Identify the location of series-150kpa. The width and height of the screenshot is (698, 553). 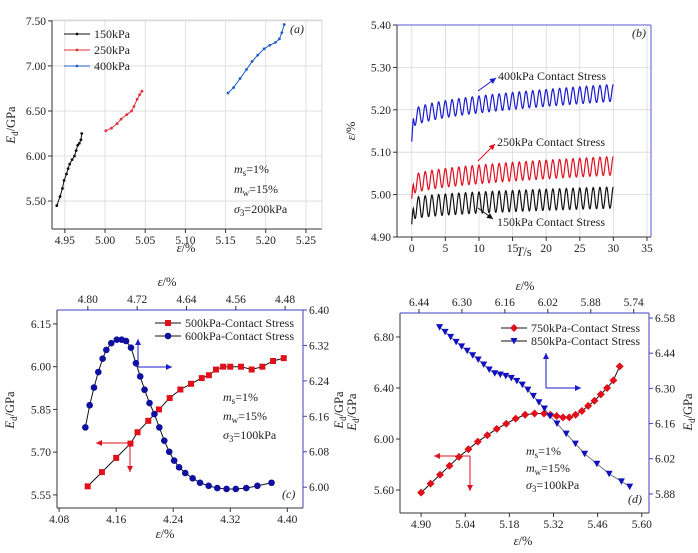
(69, 169).